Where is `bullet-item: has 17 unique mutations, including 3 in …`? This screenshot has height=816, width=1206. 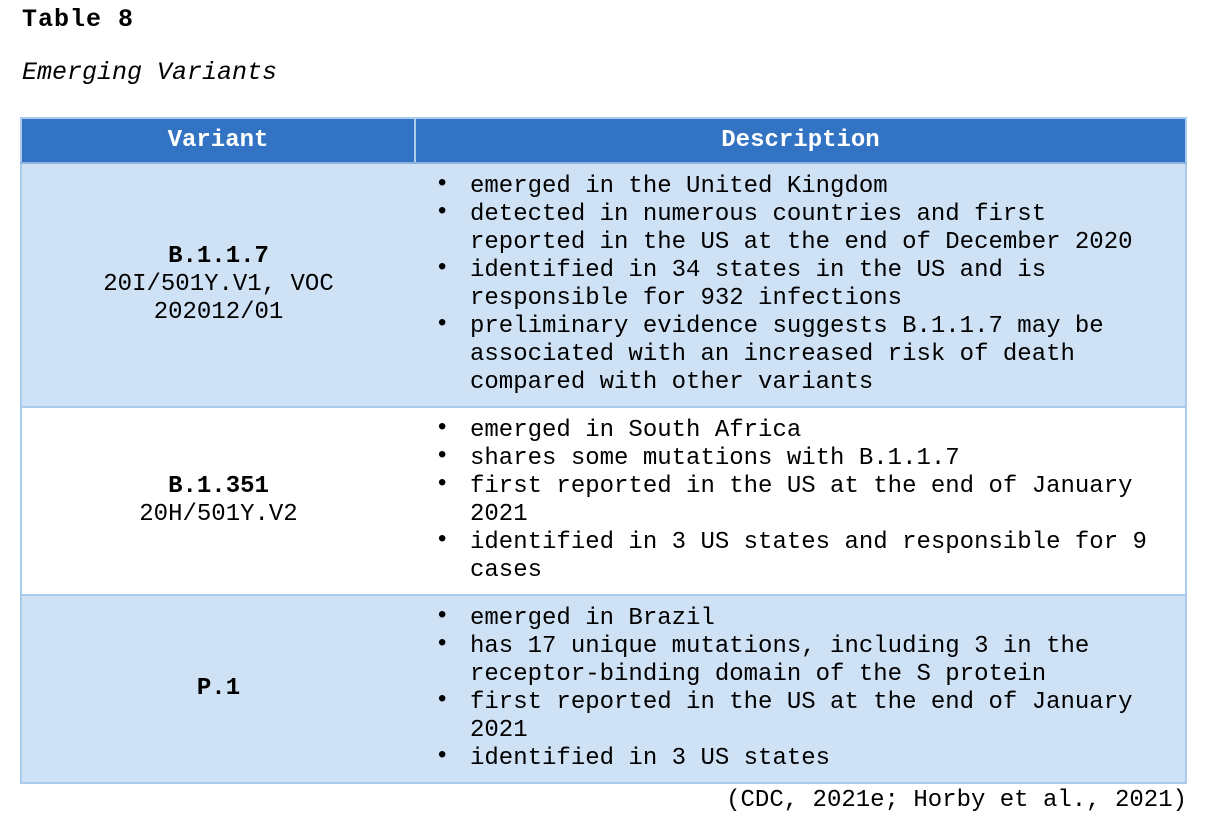
bullet-item: has 17 unique mutations, including 3 in … is located at coordinates (789, 660).